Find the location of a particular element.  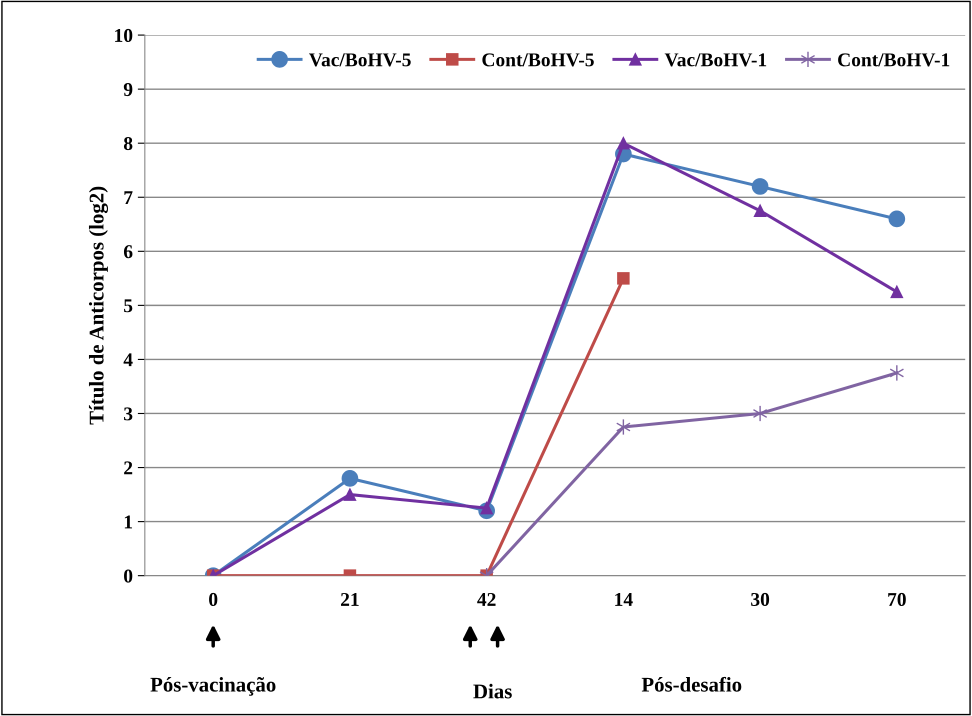

x-axis-title: Dias is located at coordinates (492, 691).